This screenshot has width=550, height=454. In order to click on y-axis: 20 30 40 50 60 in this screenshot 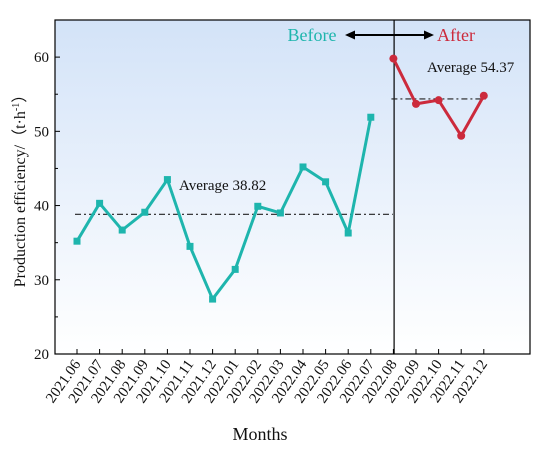, I will do `click(47, 206)`.